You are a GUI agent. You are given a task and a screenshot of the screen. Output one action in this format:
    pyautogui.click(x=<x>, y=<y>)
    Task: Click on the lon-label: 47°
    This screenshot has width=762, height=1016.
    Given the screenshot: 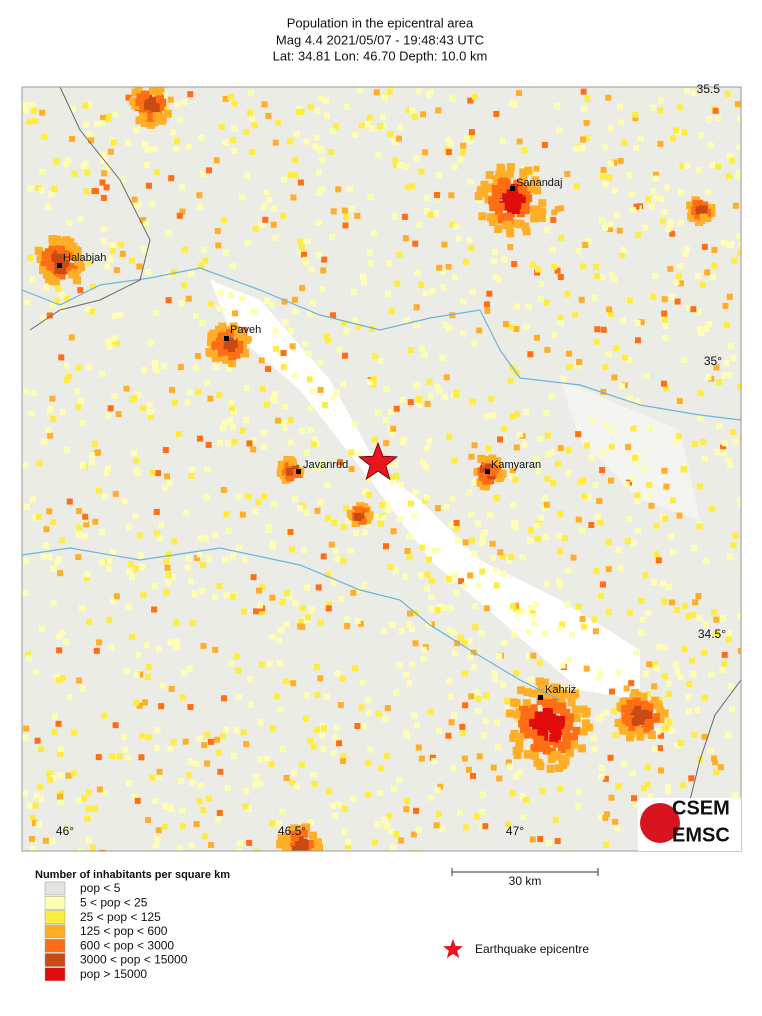 What is the action you would take?
    pyautogui.click(x=515, y=831)
    